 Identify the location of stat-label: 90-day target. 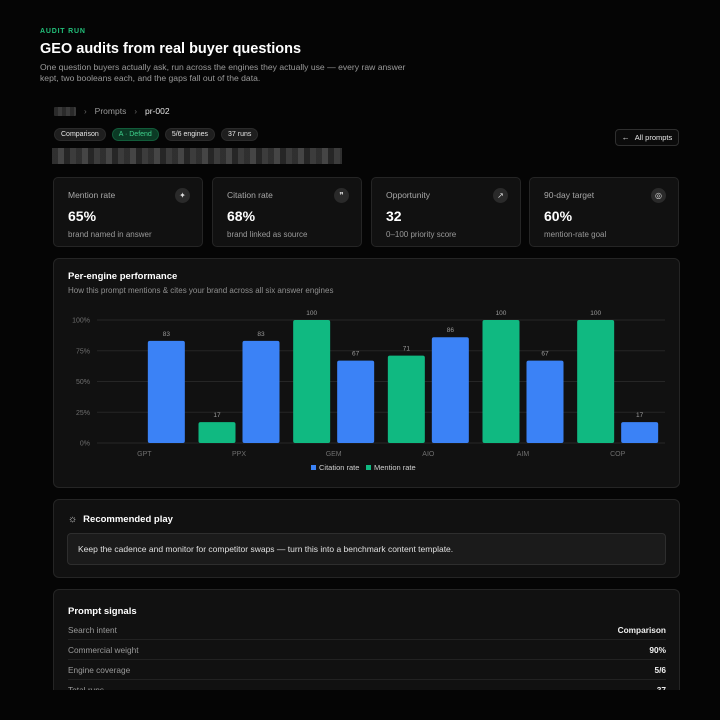
(569, 195).